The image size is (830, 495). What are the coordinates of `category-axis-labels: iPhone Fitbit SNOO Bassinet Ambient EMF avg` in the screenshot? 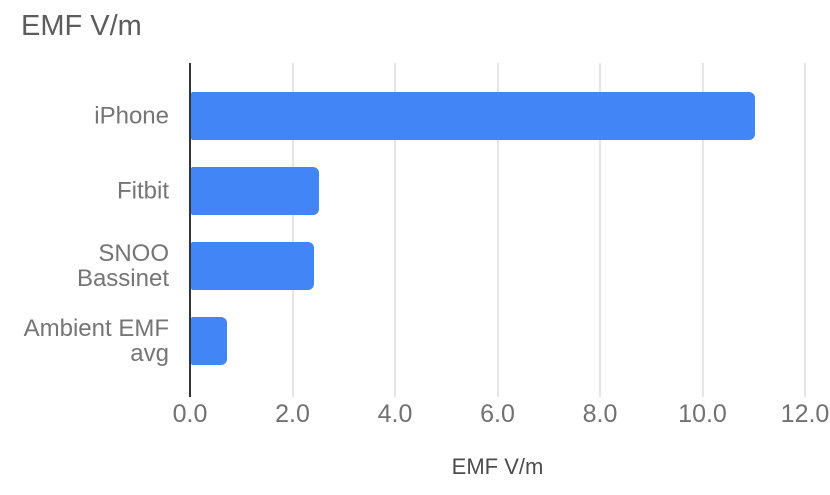 It's located at (90, 228).